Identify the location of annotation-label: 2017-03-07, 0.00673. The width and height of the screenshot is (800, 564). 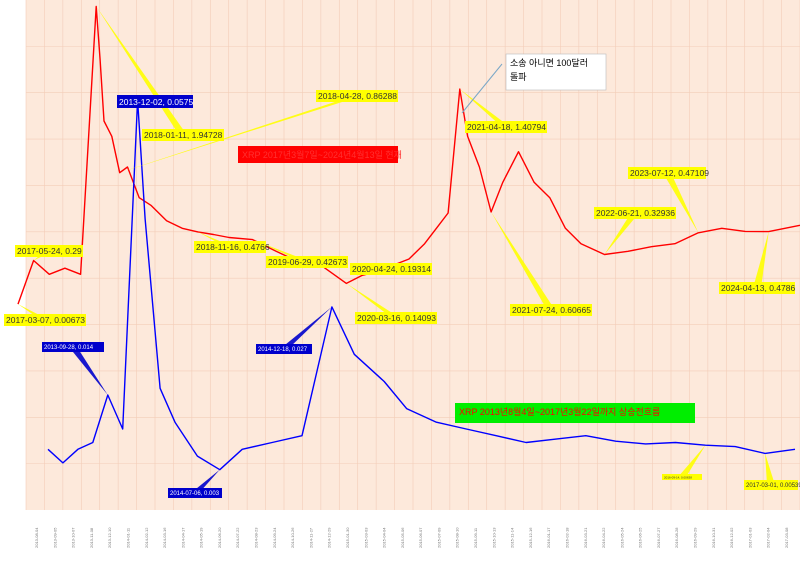
(45, 320).